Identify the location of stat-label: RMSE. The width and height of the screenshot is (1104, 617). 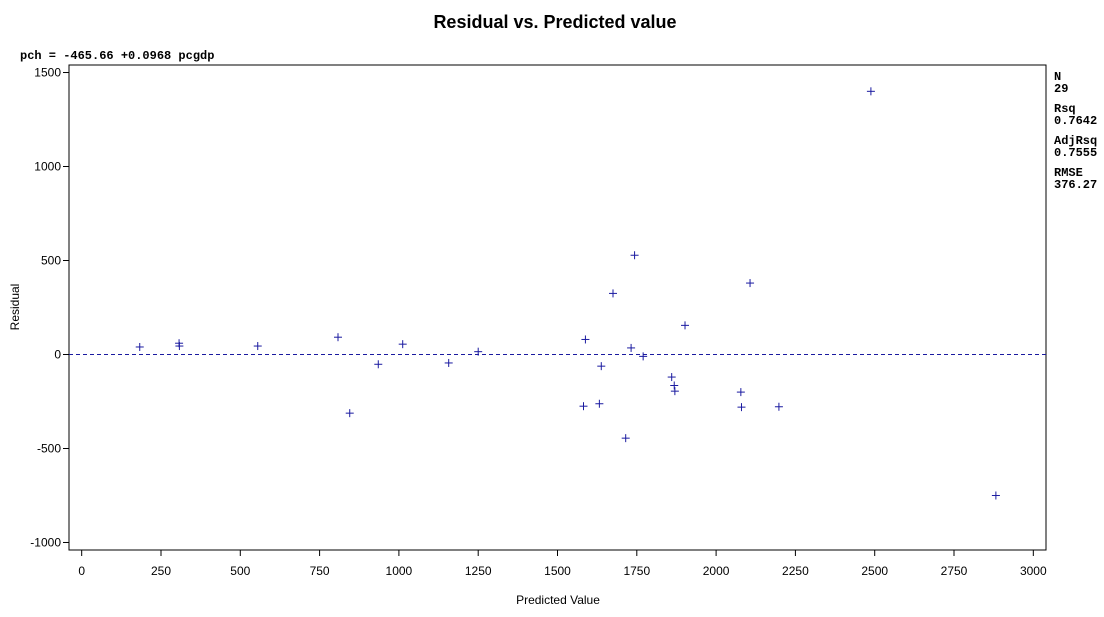
(1068, 173).